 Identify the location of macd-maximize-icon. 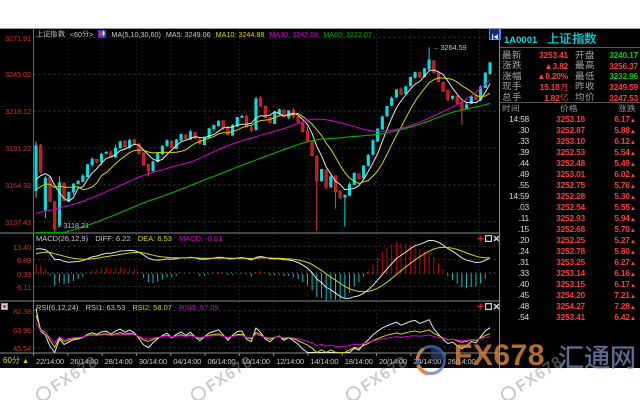
(488, 238).